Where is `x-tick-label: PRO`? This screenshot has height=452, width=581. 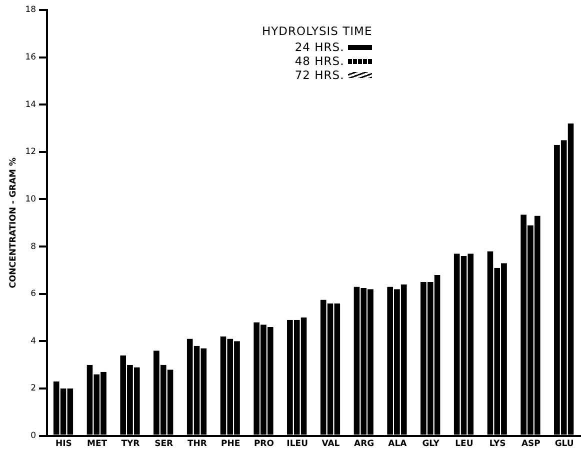
x-tick-label: PRO is located at coordinates (264, 444).